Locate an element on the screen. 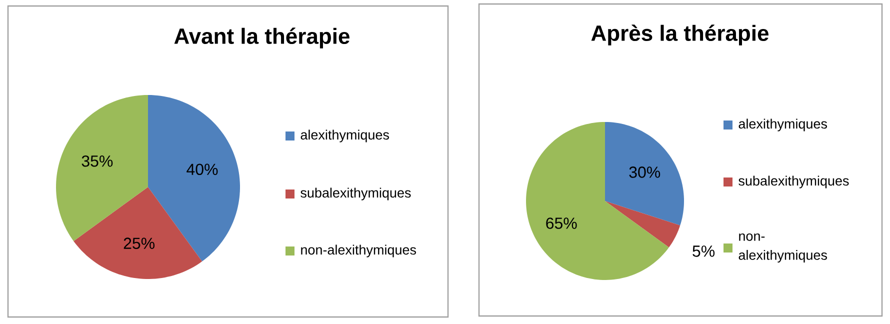  data-label: 65% is located at coordinates (561, 223).